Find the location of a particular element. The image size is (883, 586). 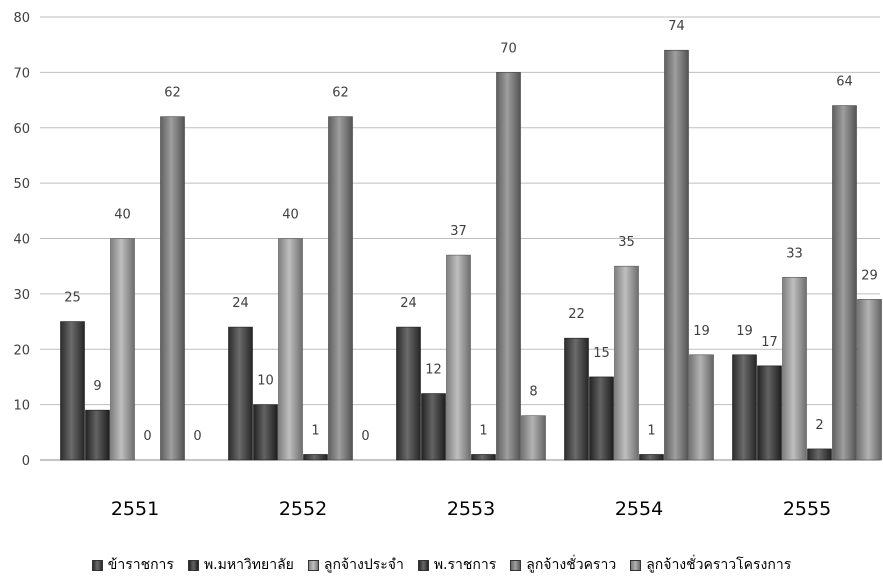

legend-label: พ.ราชการ is located at coordinates (465, 565).